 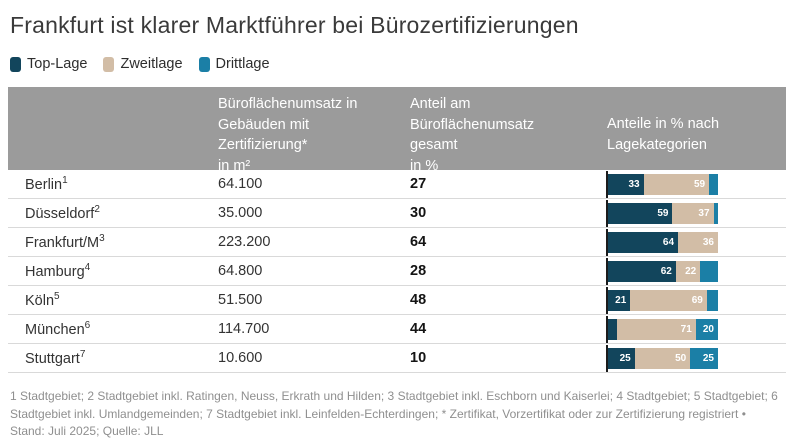 I want to click on table-row: Berlin1 64.100 27 33 59, so click(x=397, y=184).